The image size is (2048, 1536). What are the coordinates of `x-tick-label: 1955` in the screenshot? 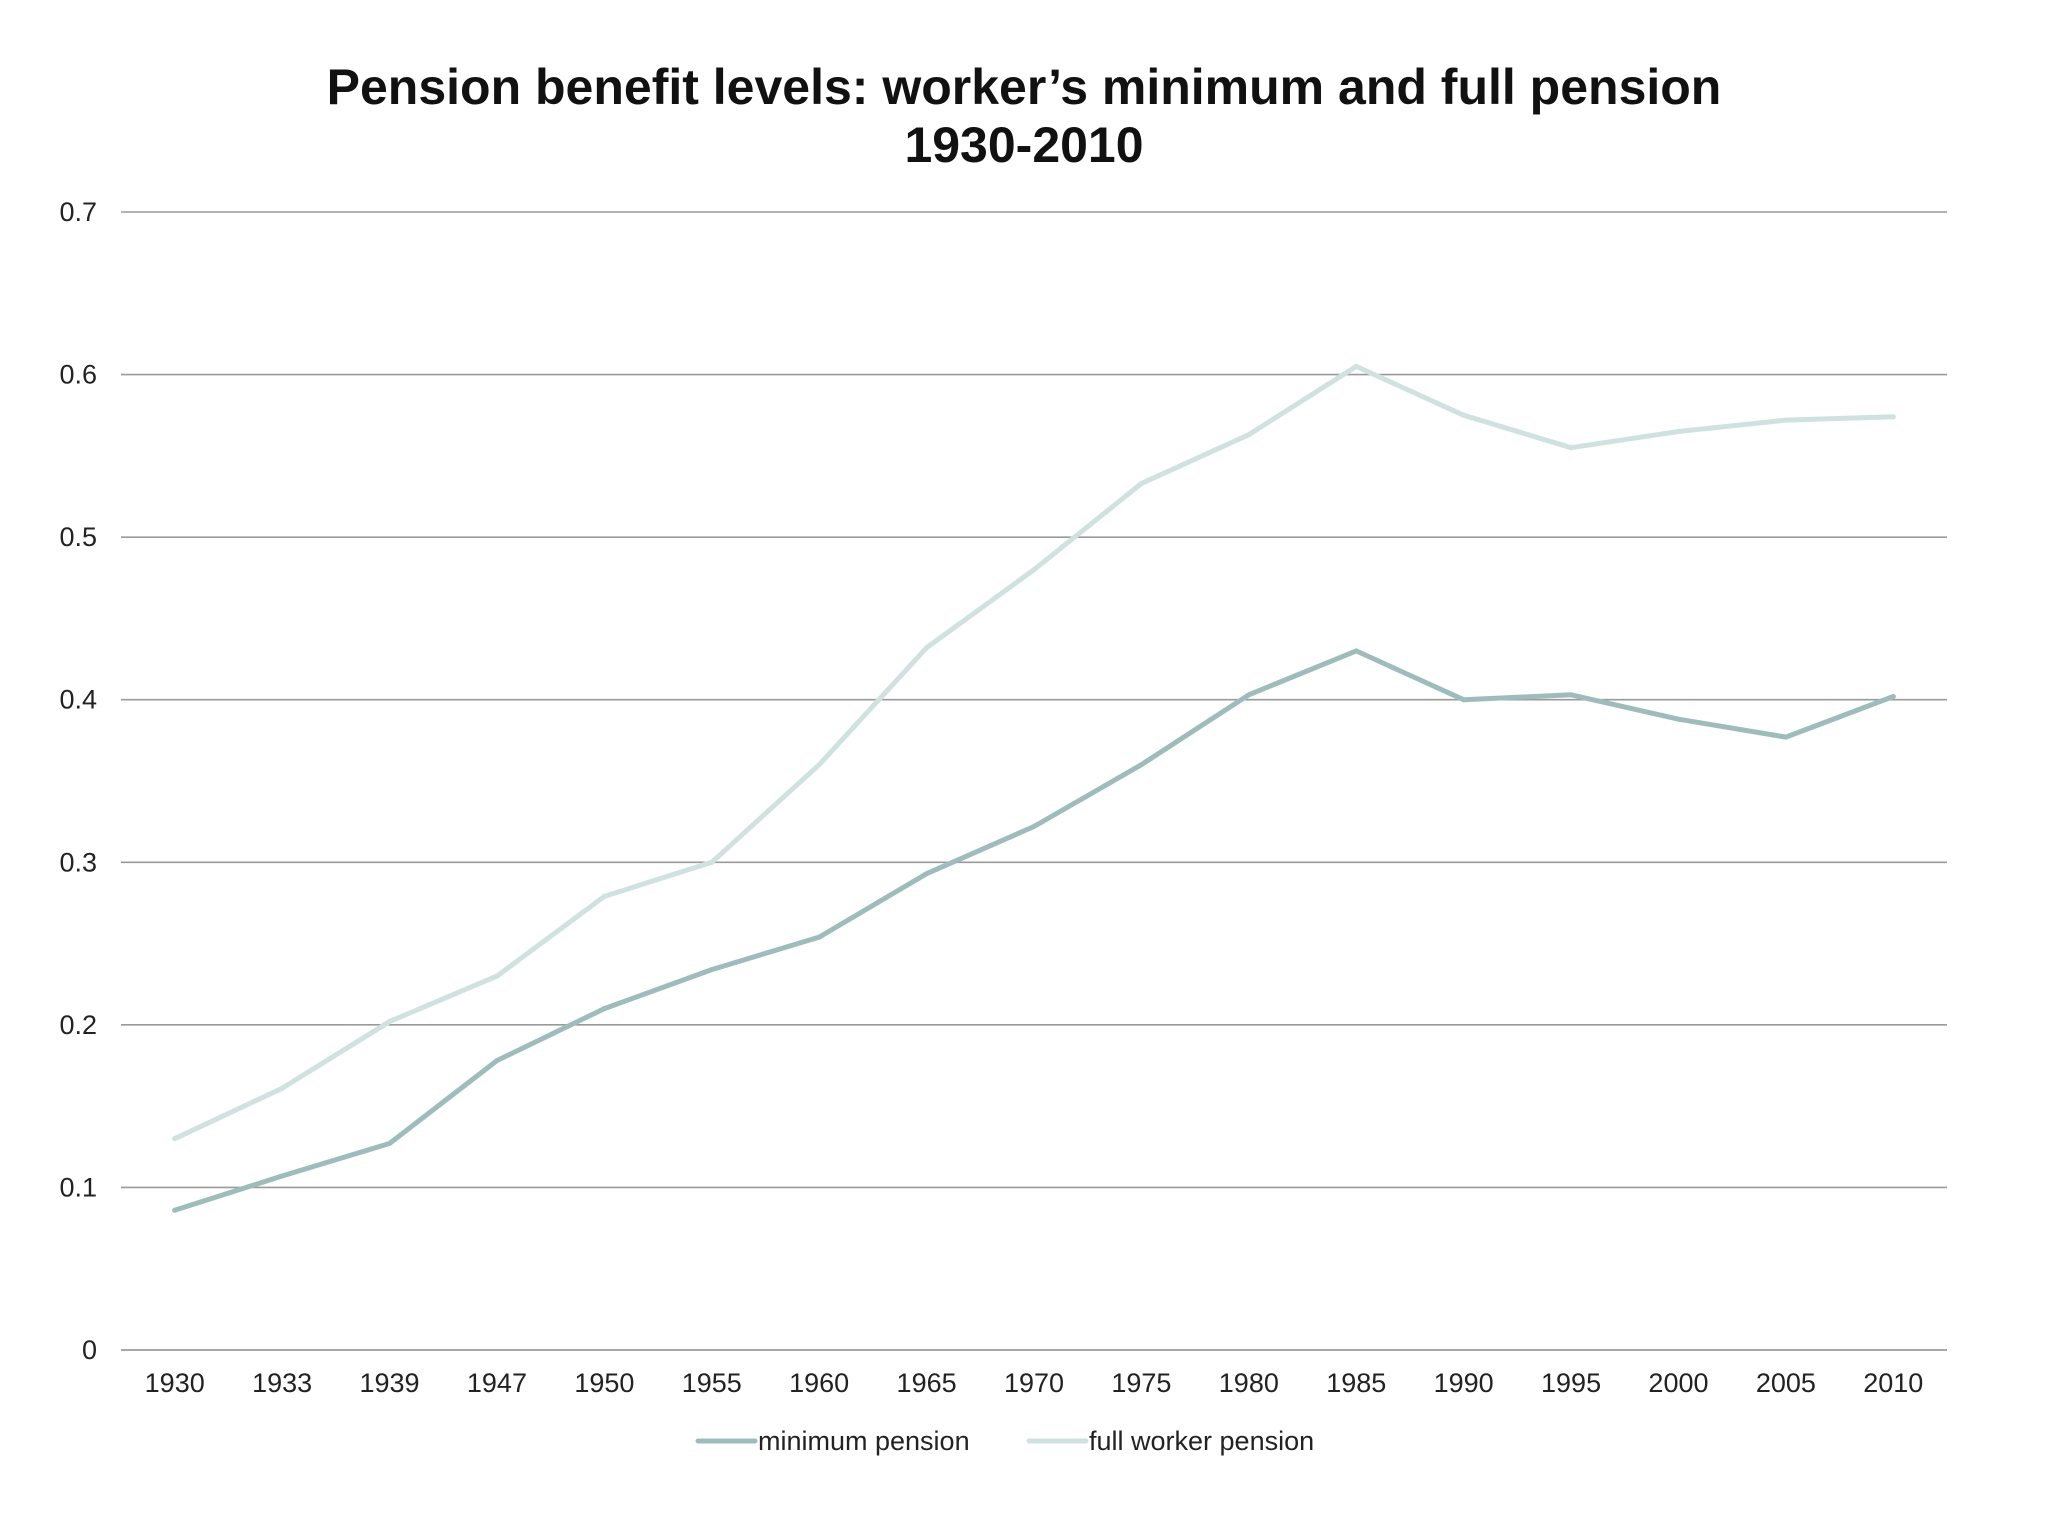 It's located at (712, 1383).